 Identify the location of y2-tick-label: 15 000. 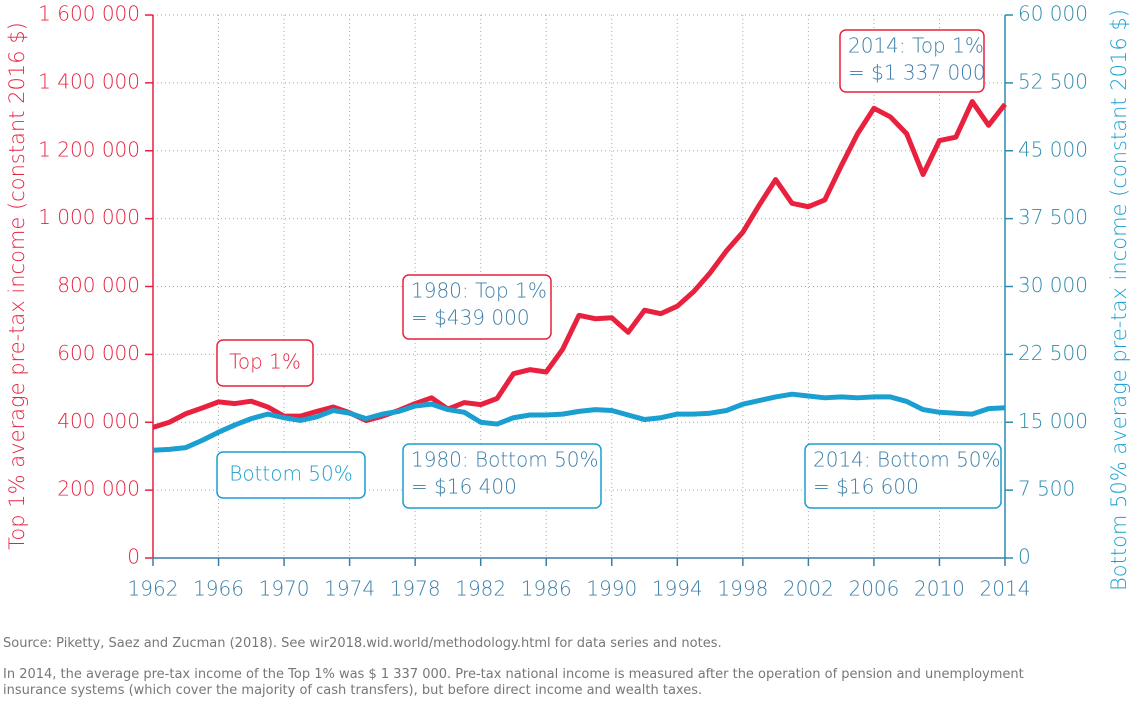
(1053, 421).